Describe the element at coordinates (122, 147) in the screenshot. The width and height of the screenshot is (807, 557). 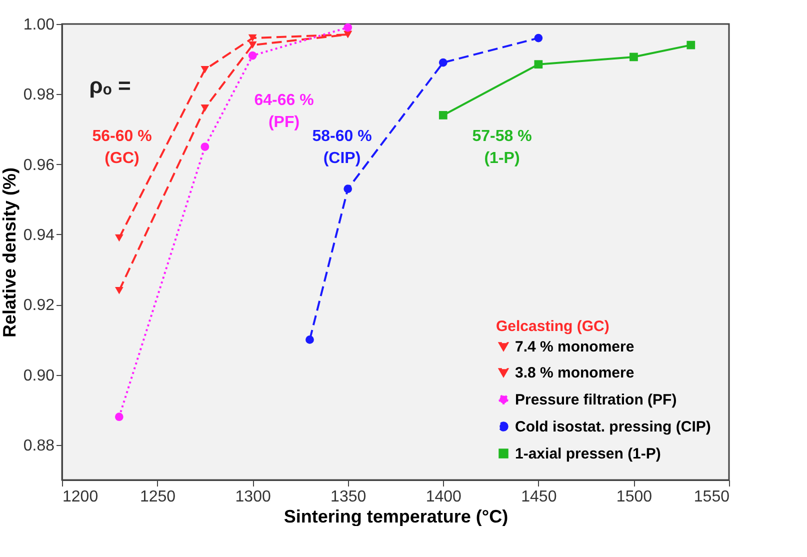
I see `annotation: 56-60 % (GC)` at that location.